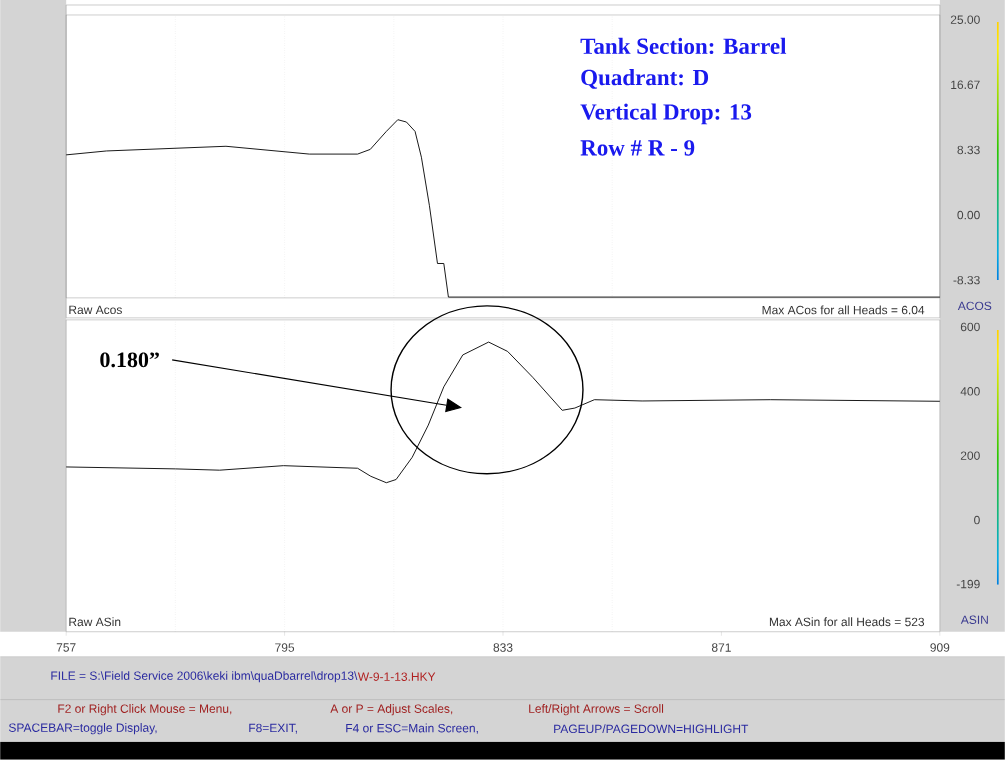  Describe the element at coordinates (721, 647) in the screenshot. I see `x-tick-label: 871` at that location.